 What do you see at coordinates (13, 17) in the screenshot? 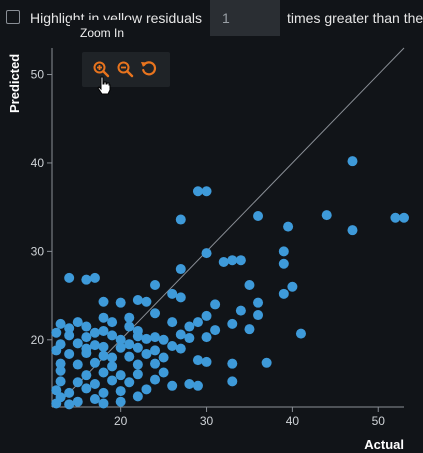
I see `highlight-checkbox` at bounding box center [13, 17].